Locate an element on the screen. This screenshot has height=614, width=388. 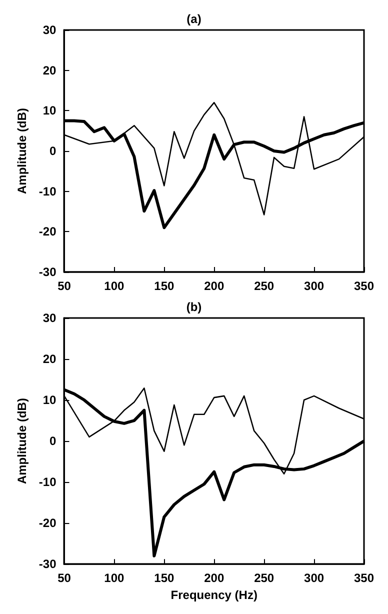
chart-title: (b) is located at coordinates (194, 307).